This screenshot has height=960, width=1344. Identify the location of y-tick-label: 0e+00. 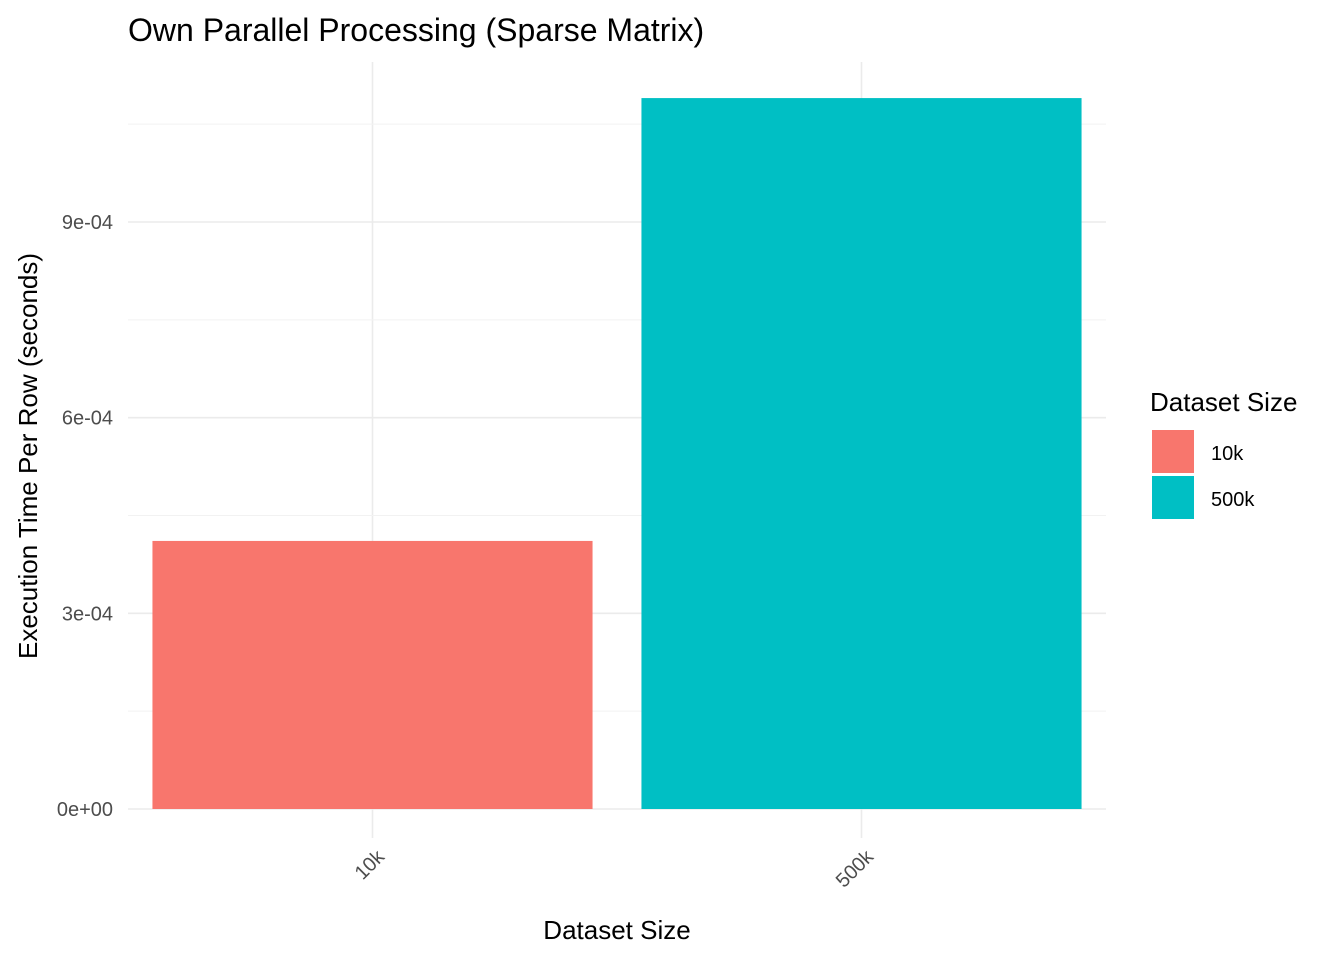
(85, 810).